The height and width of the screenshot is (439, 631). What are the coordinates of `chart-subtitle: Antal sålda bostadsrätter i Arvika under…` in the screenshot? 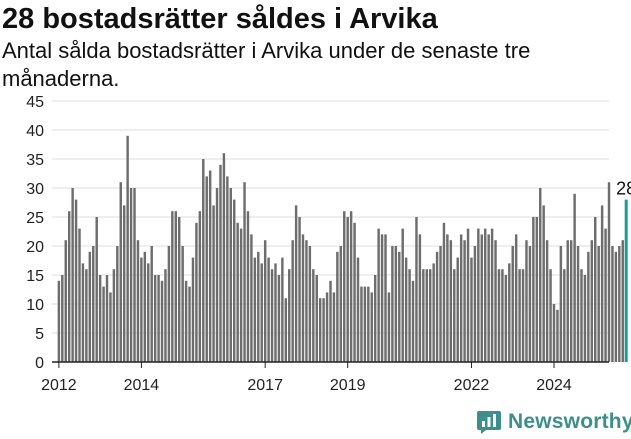 It's located at (266, 64).